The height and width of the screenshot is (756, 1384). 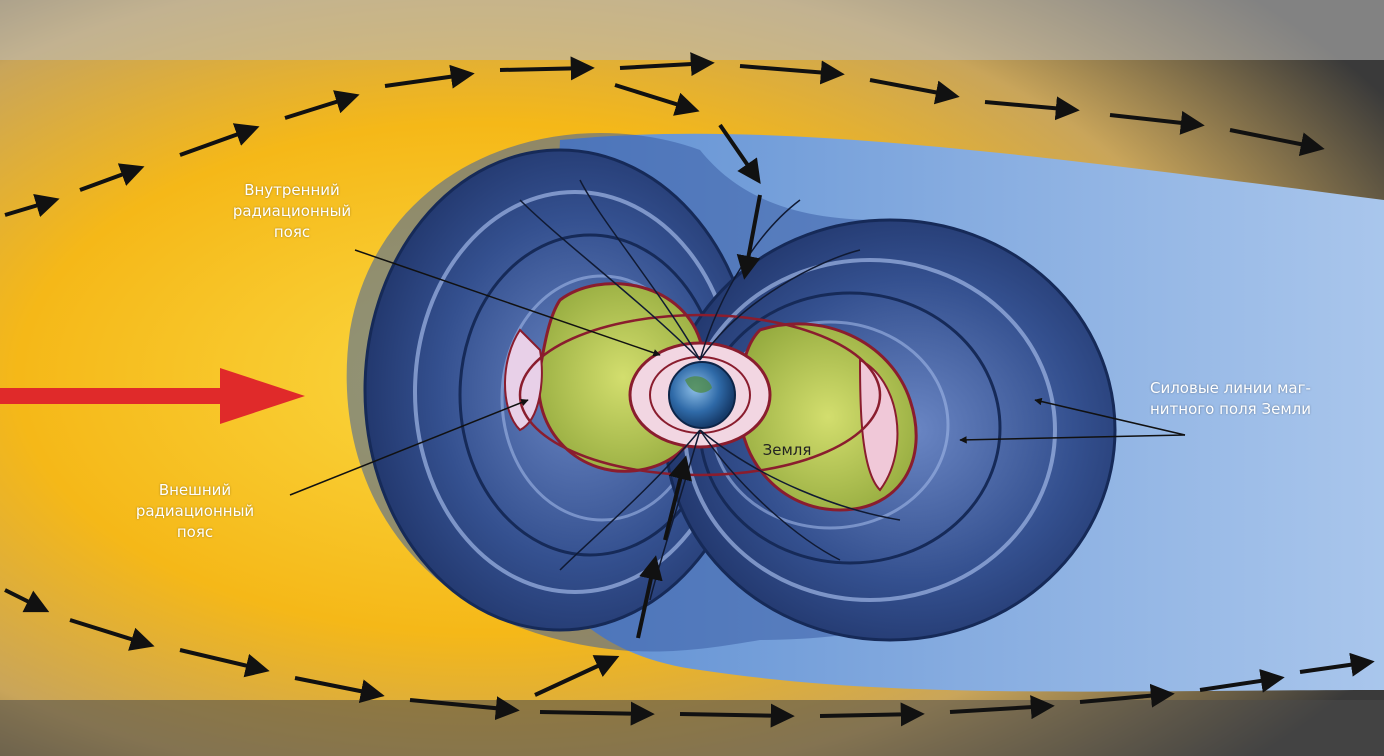 I want to click on inner-belt-line-2: радиационный, so click(x=292, y=211).